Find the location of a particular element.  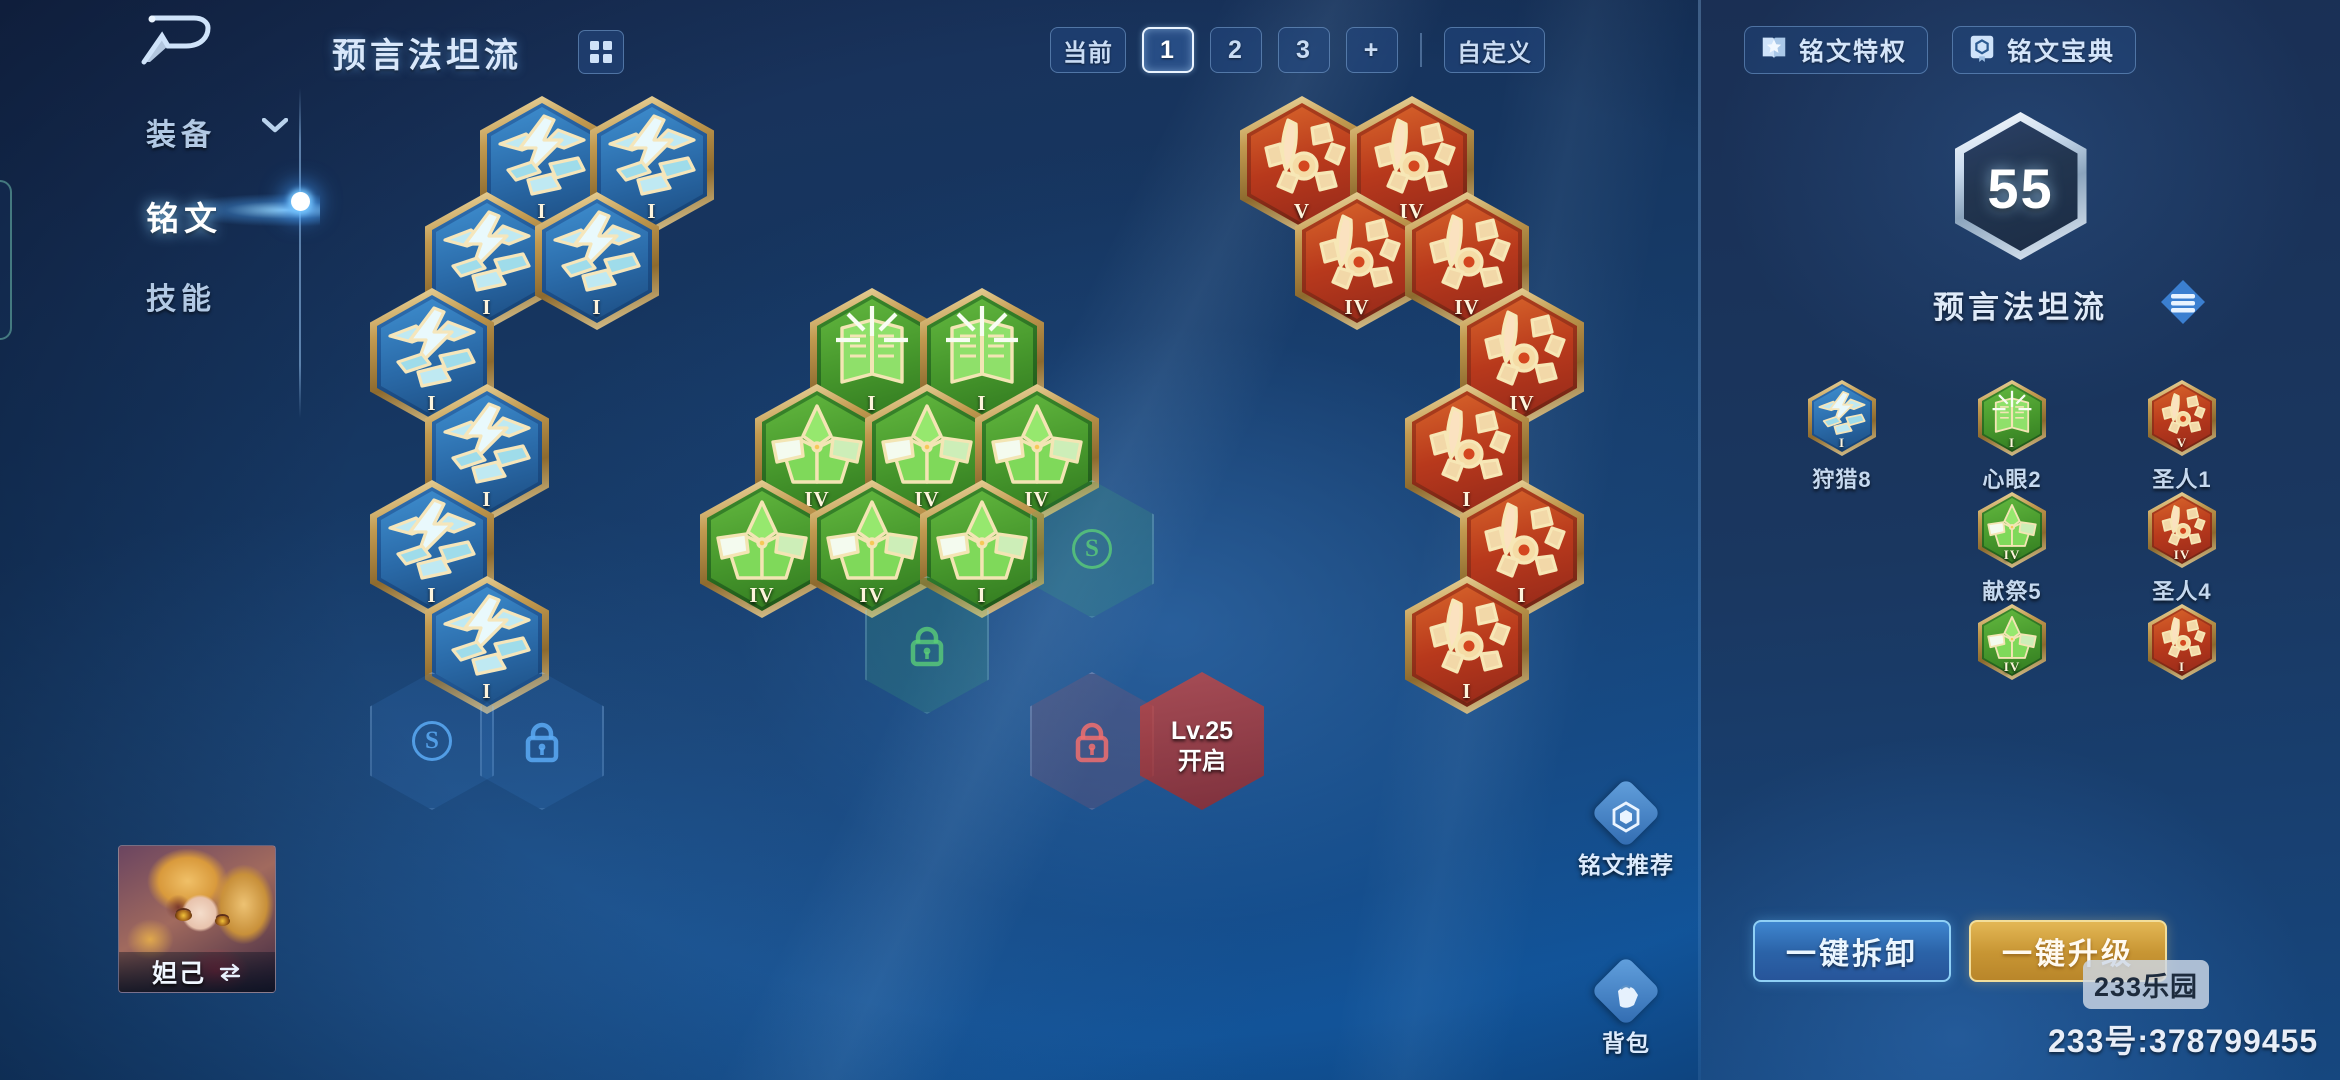

add-page-button: + is located at coordinates (1372, 50).